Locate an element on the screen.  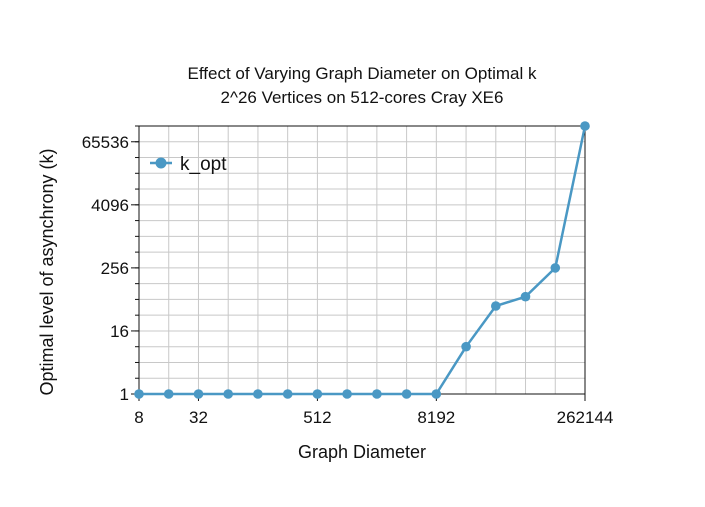
x-tick-label: 8 is located at coordinates (138, 417).